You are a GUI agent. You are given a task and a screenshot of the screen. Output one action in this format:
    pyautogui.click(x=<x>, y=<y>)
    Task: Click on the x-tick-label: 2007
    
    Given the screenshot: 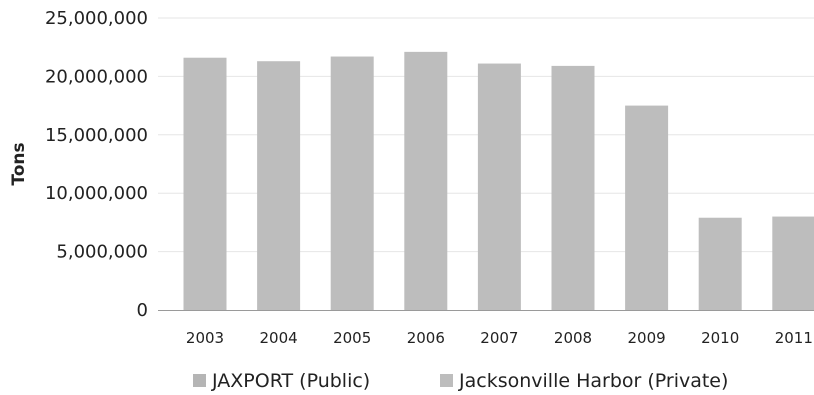 What is the action you would take?
    pyautogui.click(x=499, y=338)
    